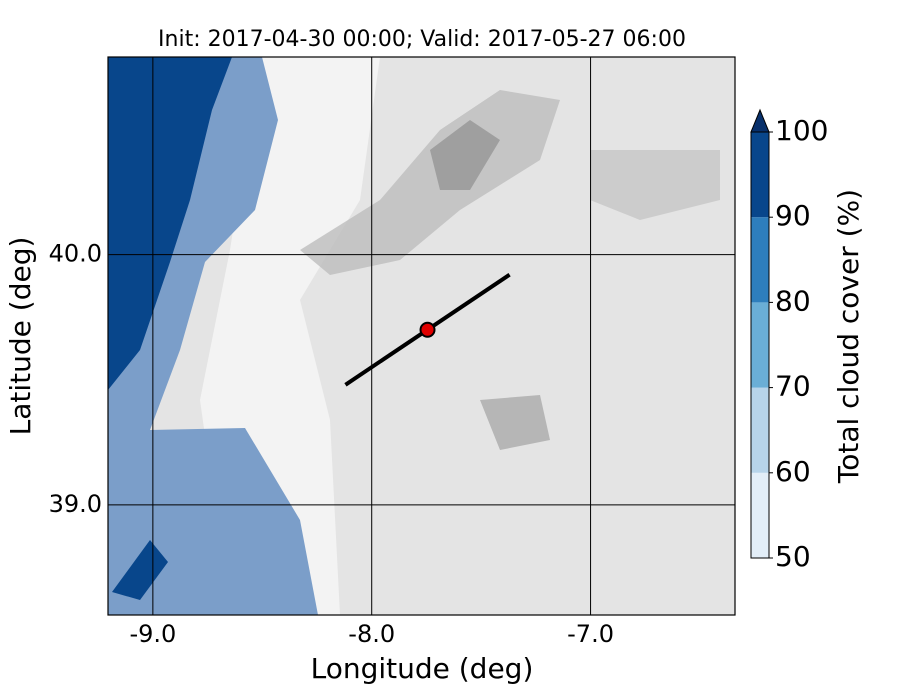  I want to click on location-point, so click(427, 329).